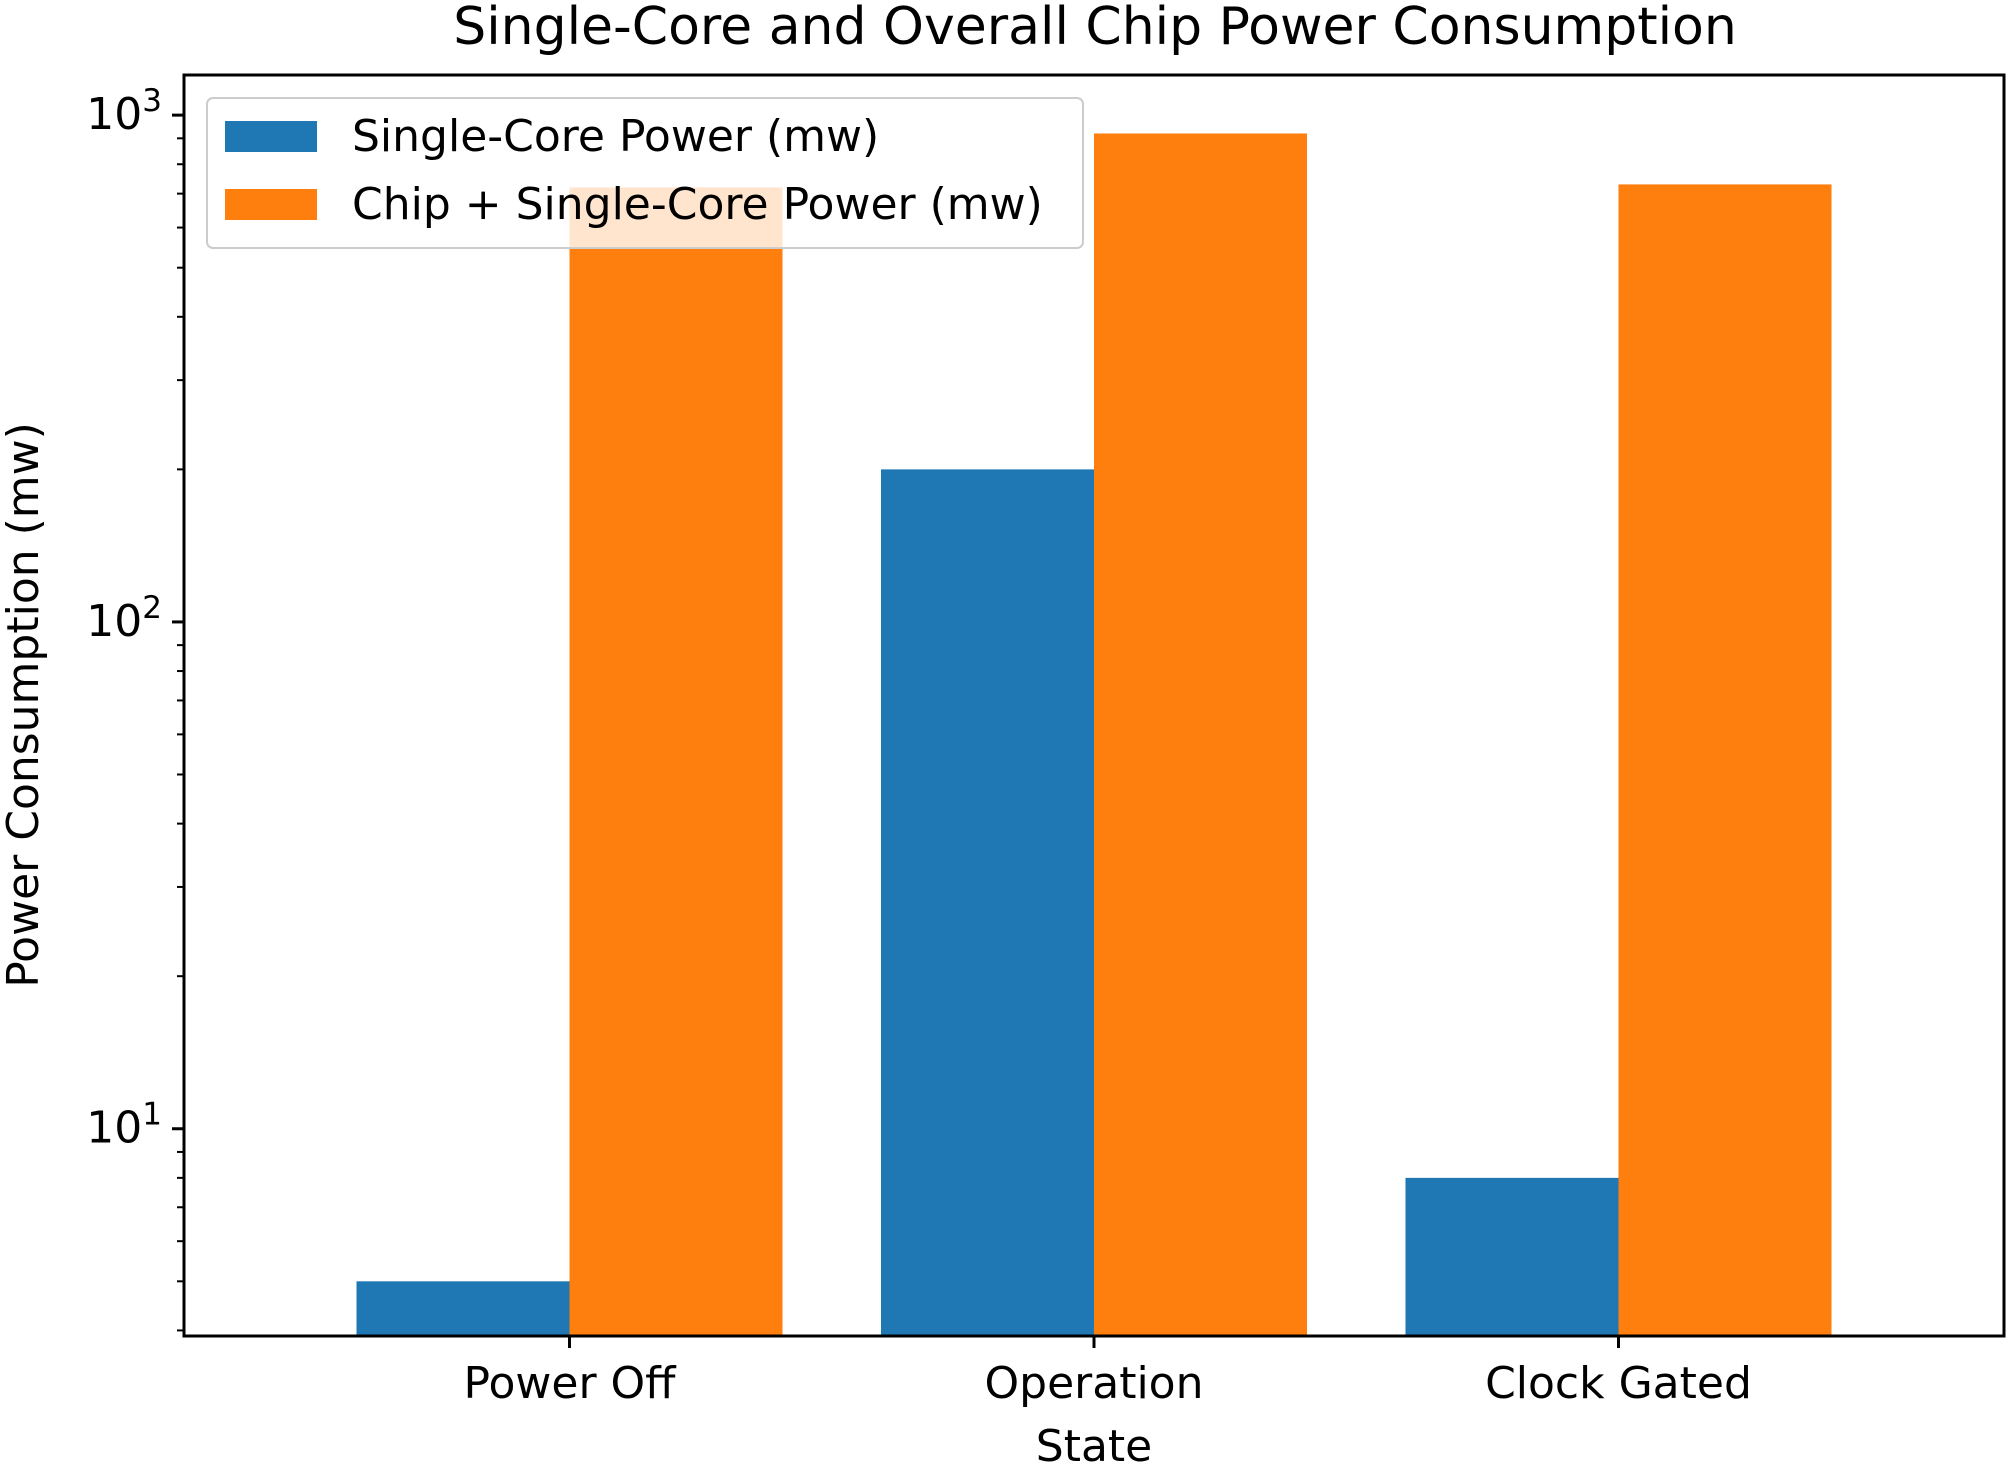  I want to click on y-tick-label: 102, so click(124, 618).